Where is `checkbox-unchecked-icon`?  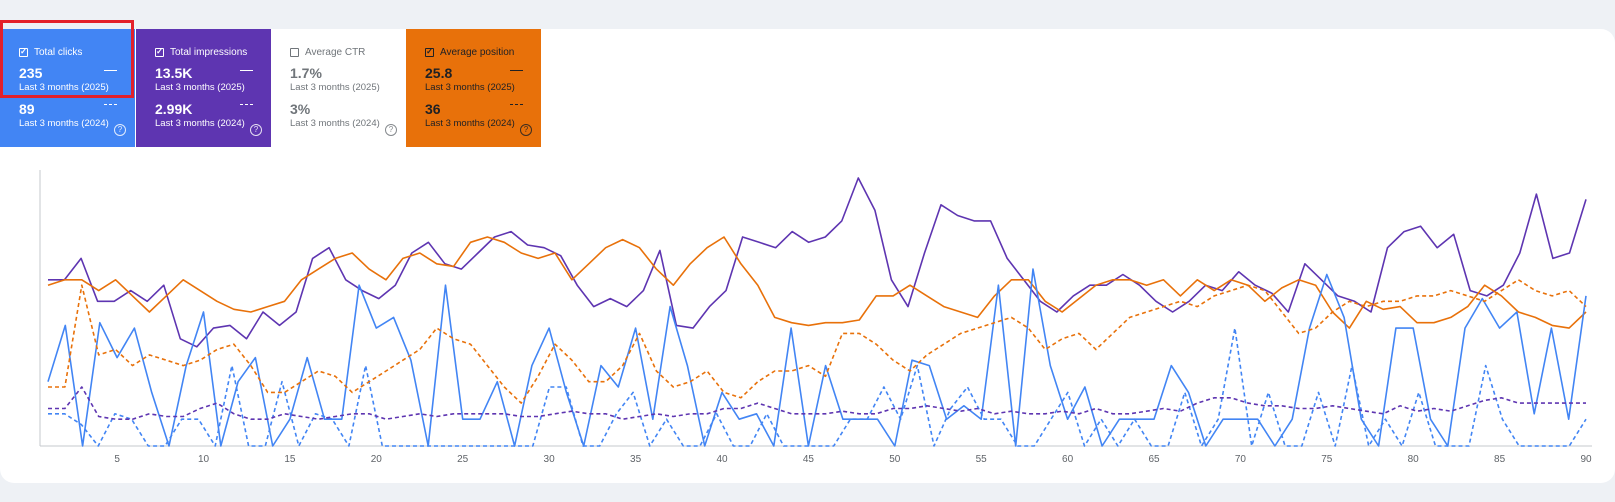
checkbox-unchecked-icon is located at coordinates (294, 52).